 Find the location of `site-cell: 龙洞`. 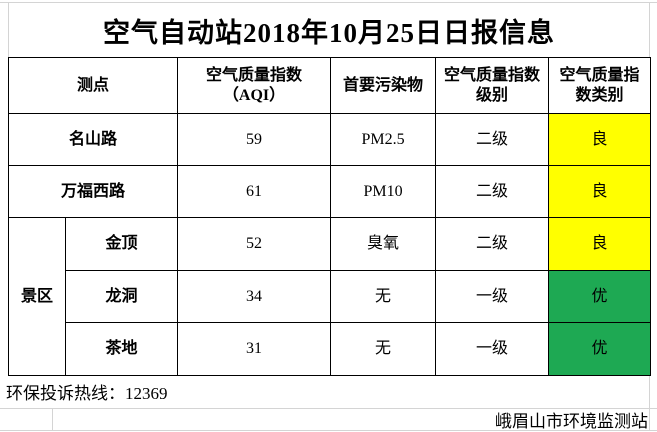

site-cell: 龙洞 is located at coordinates (121, 296).